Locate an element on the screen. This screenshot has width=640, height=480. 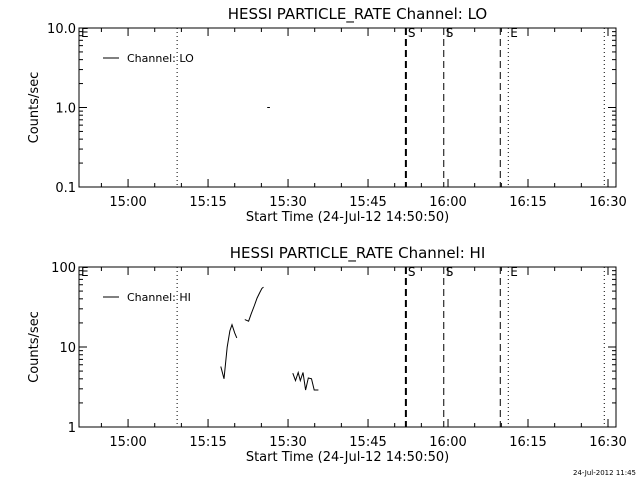
y-tick-label: 1.0 is located at coordinates (65, 109).